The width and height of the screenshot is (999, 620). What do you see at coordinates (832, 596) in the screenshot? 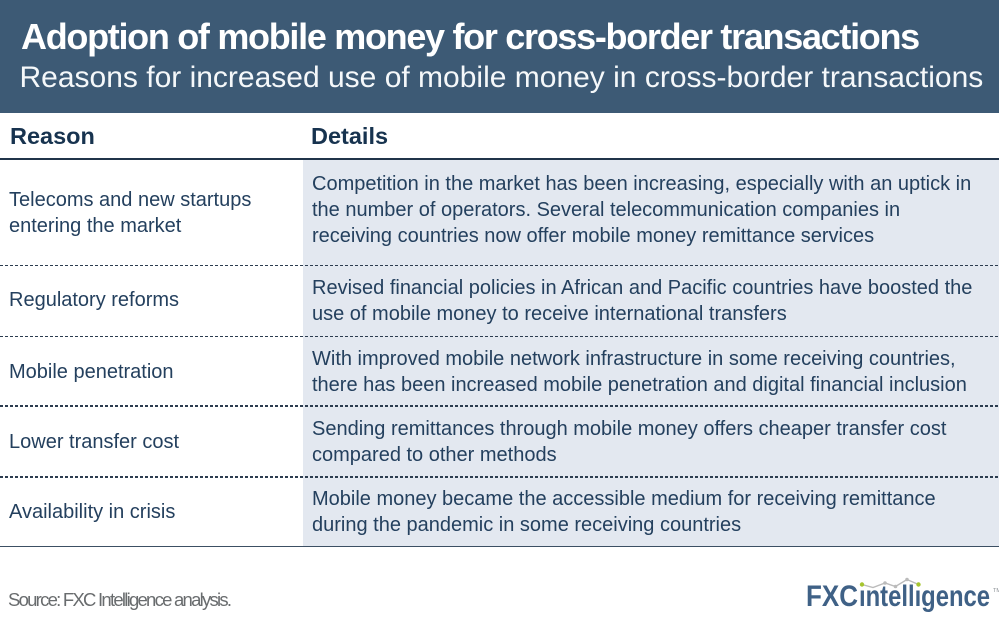
I see `svg-text: FXC` at bounding box center [832, 596].